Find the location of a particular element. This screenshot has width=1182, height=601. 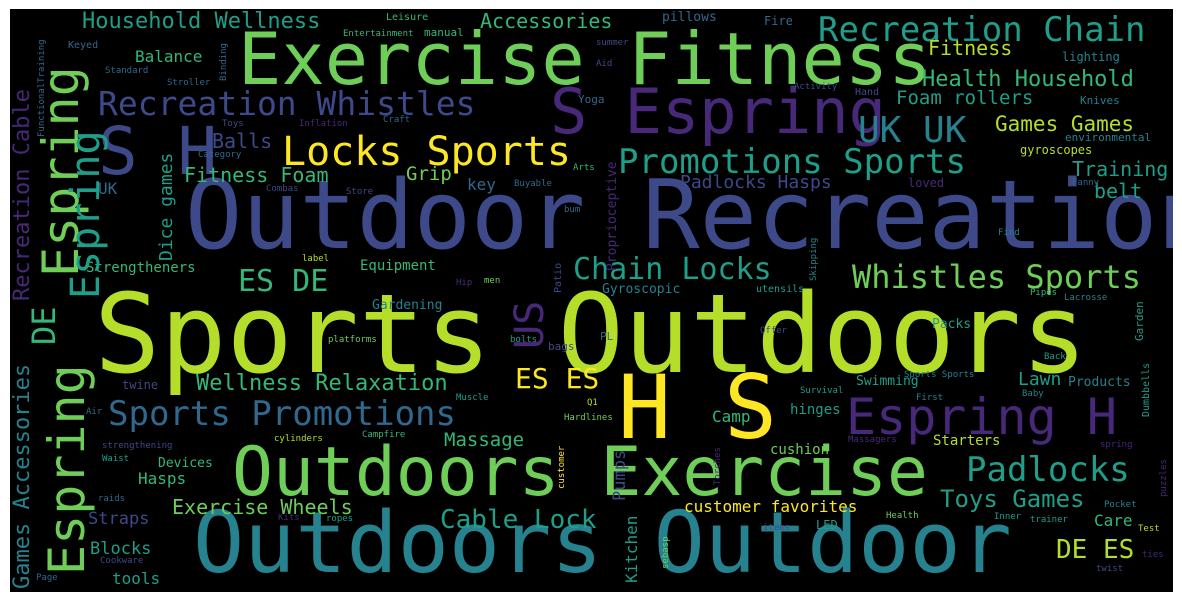

word-locks-sports: Locks Sports is located at coordinates (426, 152).